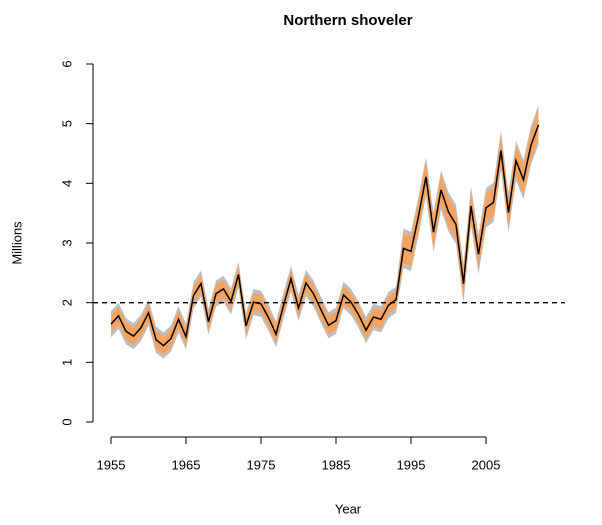 This screenshot has width=602, height=525. Describe the element at coordinates (186, 464) in the screenshot. I see `x-tick-label: 1965` at that location.